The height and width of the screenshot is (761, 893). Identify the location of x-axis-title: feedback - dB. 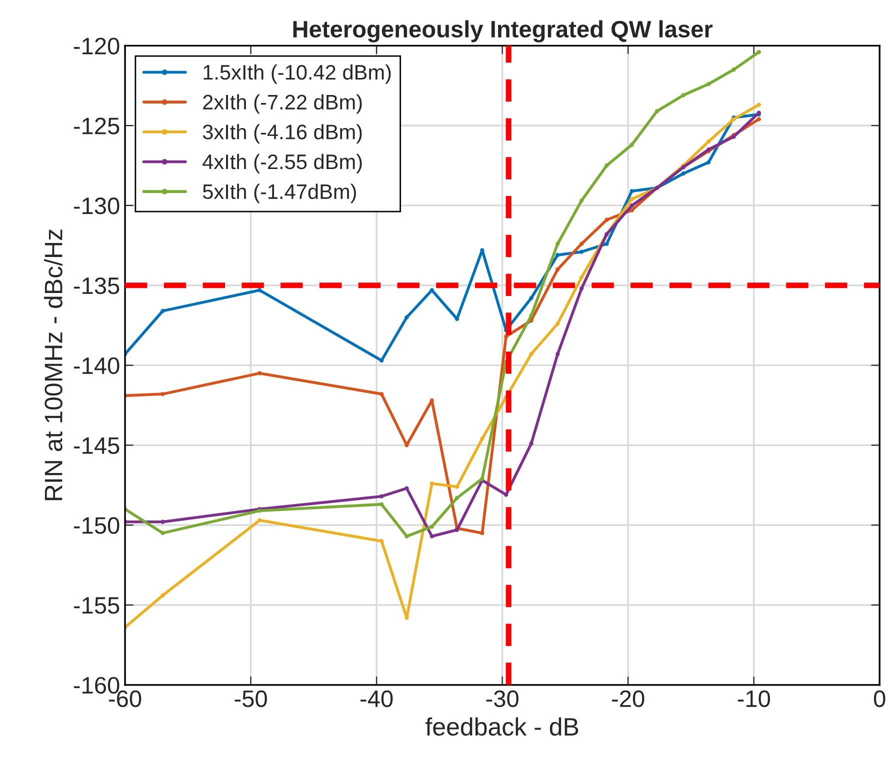
(502, 726).